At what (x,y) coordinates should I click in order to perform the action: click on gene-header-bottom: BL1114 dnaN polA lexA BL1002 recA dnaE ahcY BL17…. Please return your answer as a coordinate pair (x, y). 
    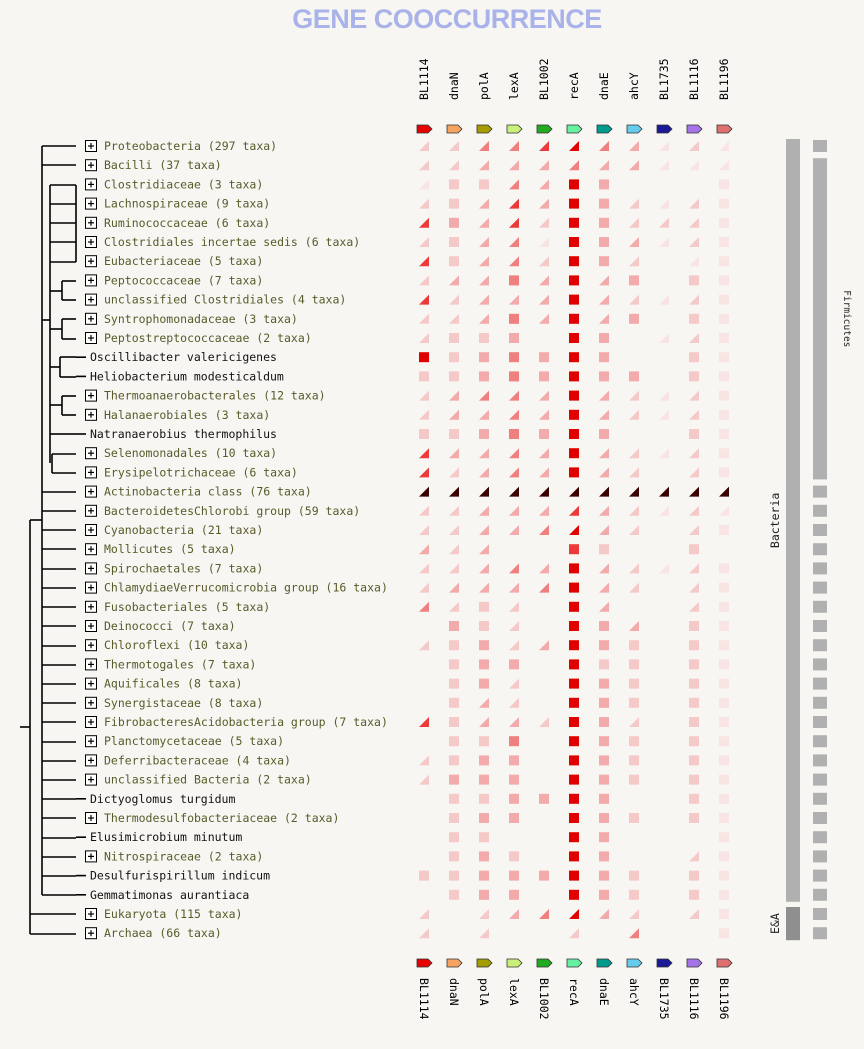
    Looking at the image, I should click on (574, 989).